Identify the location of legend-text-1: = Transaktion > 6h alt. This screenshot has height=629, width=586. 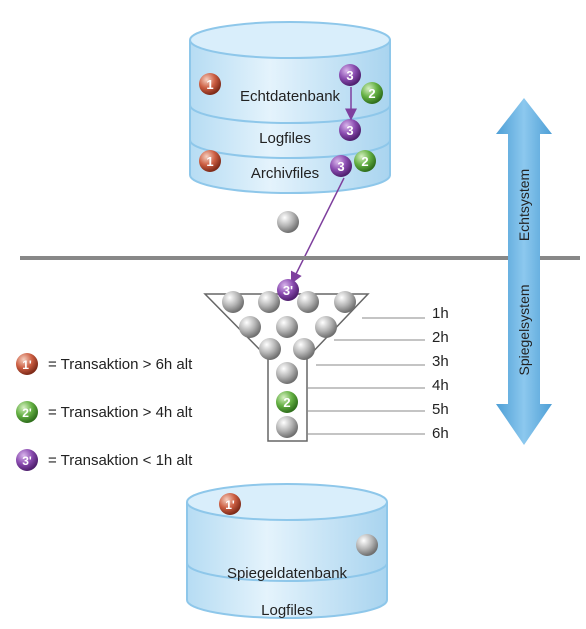
(120, 364).